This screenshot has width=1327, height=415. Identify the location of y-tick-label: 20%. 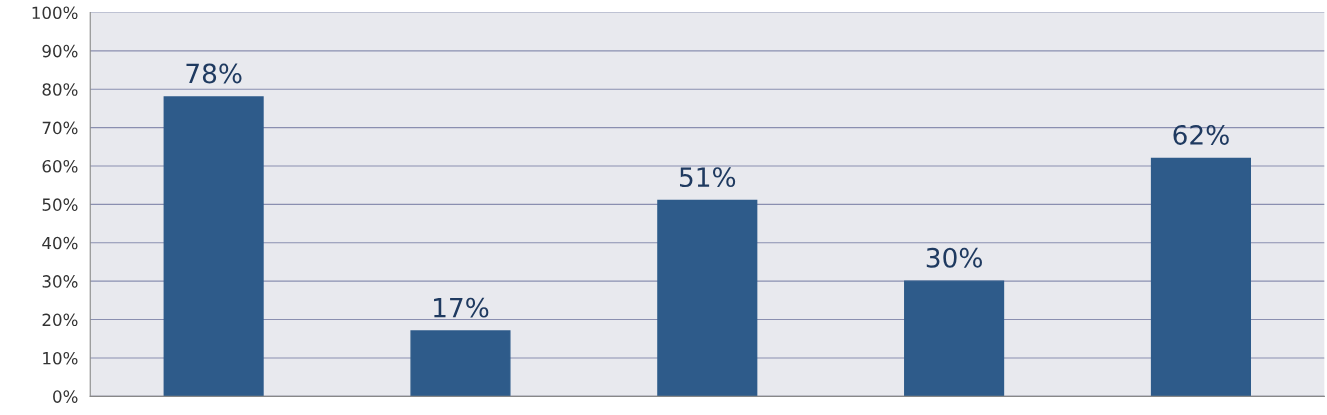
(60, 320).